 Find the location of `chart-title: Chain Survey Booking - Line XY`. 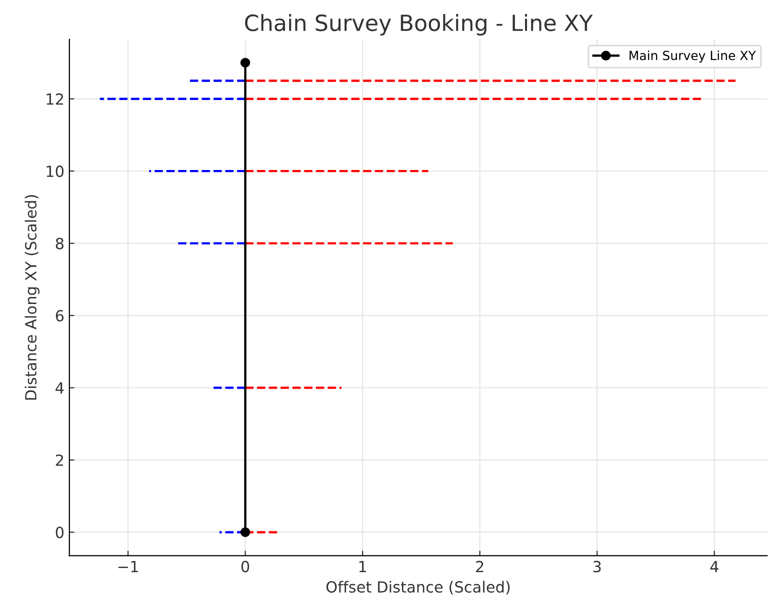

chart-title: Chain Survey Booking - Line XY is located at coordinates (419, 25).